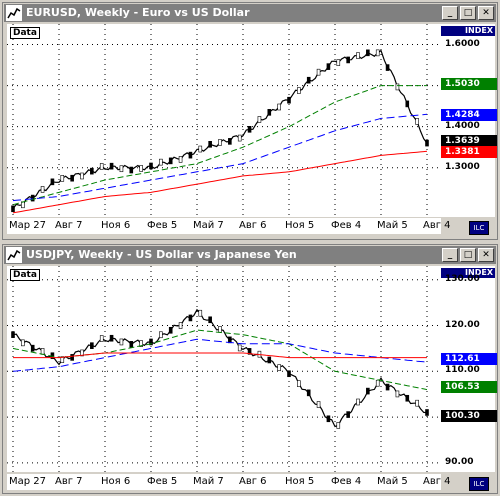 The height and width of the screenshot is (496, 500). Describe the element at coordinates (69, 481) in the screenshot. I see `x-tick-label: Авг 7` at that location.